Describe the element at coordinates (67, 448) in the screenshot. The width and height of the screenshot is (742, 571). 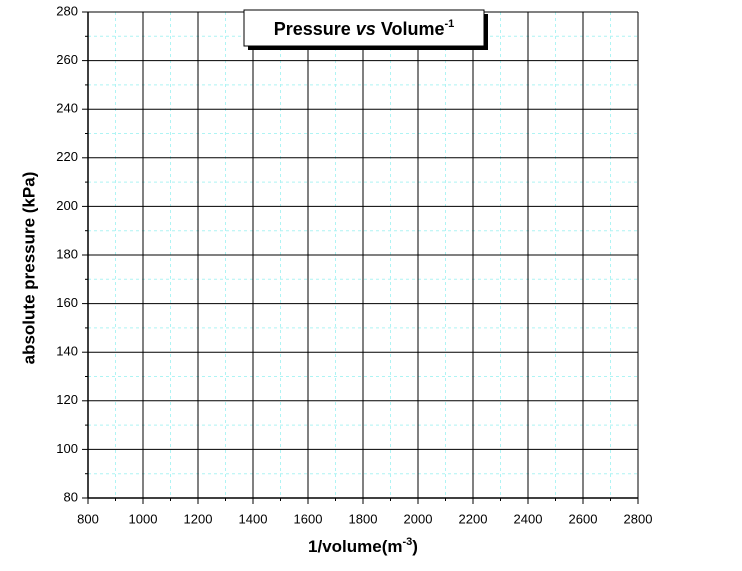
I see `y-tick-label: 100` at that location.